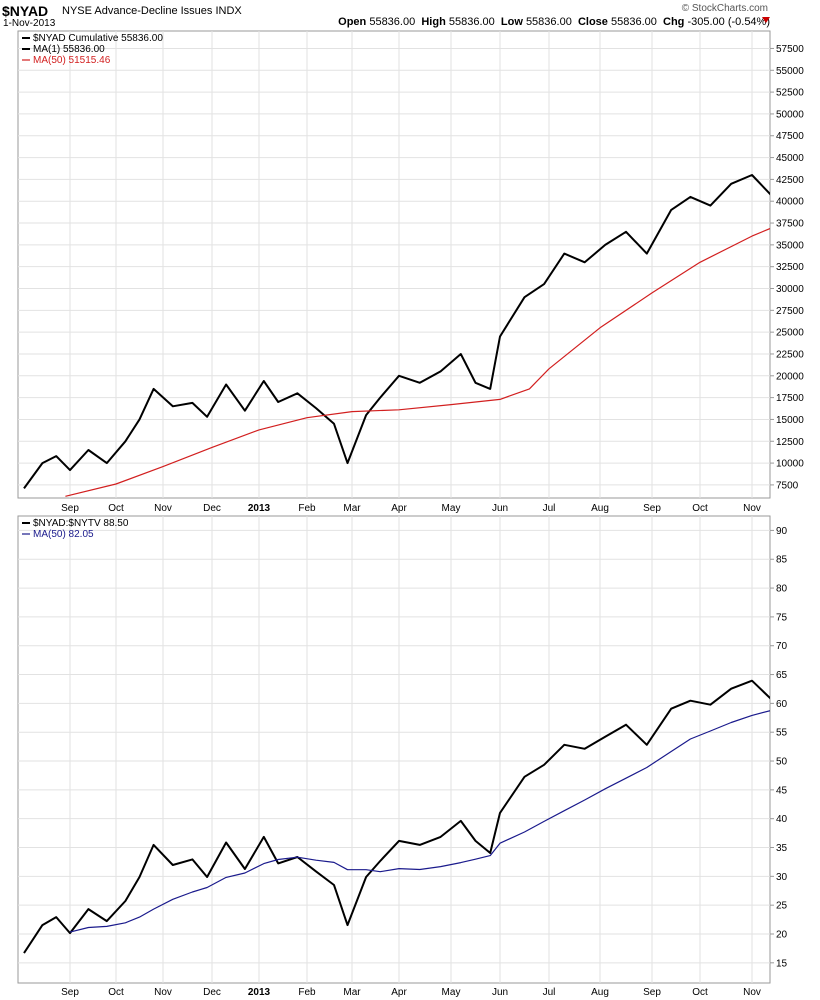 The image size is (820, 1000). I want to click on y-tick-label: 30, so click(782, 877).